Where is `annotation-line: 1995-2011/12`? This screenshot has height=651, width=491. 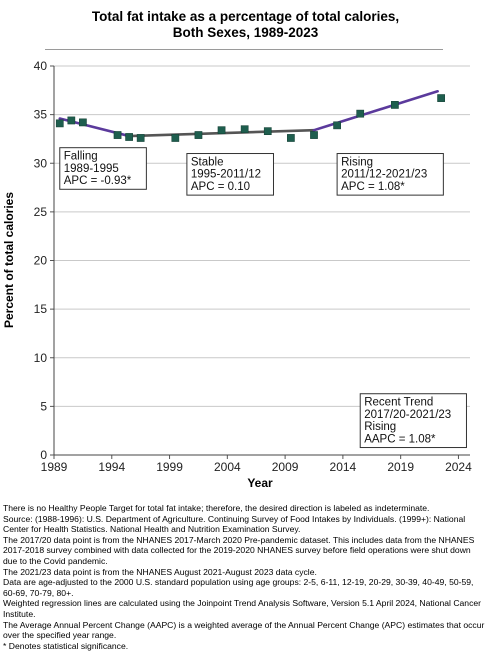
annotation-line: 1995-2011/12 is located at coordinates (226, 175).